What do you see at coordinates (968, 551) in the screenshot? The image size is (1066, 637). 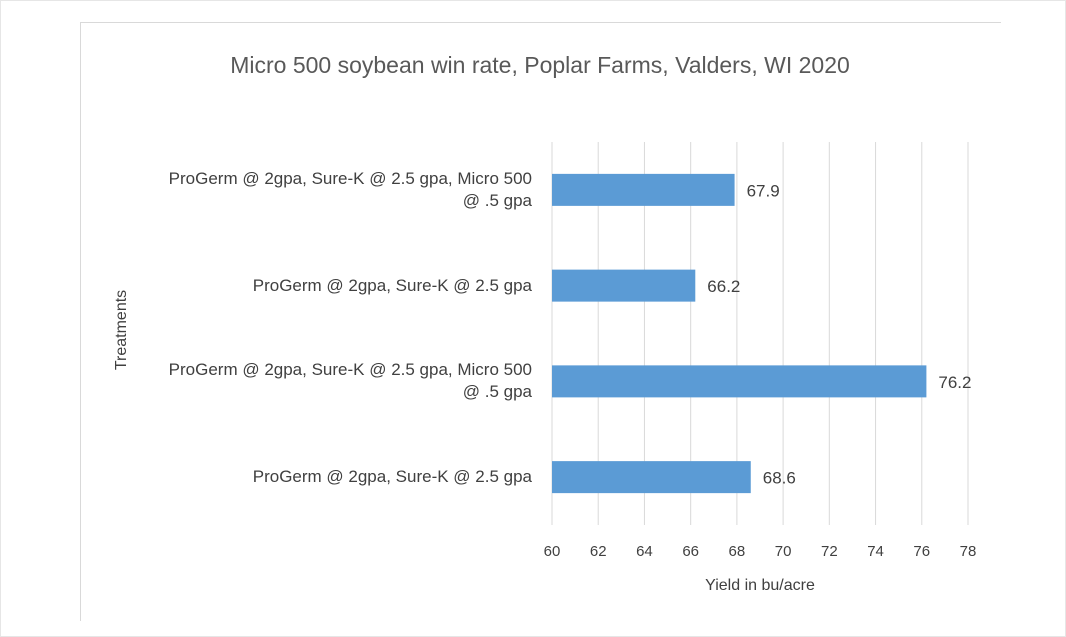 I see `x-tick-label: 78` at bounding box center [968, 551].